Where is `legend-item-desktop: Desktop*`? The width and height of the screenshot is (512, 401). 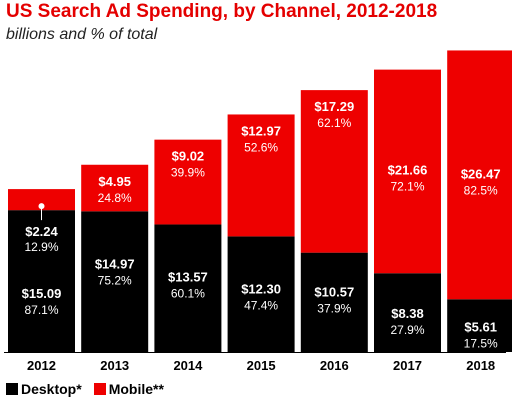
legend-item-desktop: Desktop* is located at coordinates (44, 389).